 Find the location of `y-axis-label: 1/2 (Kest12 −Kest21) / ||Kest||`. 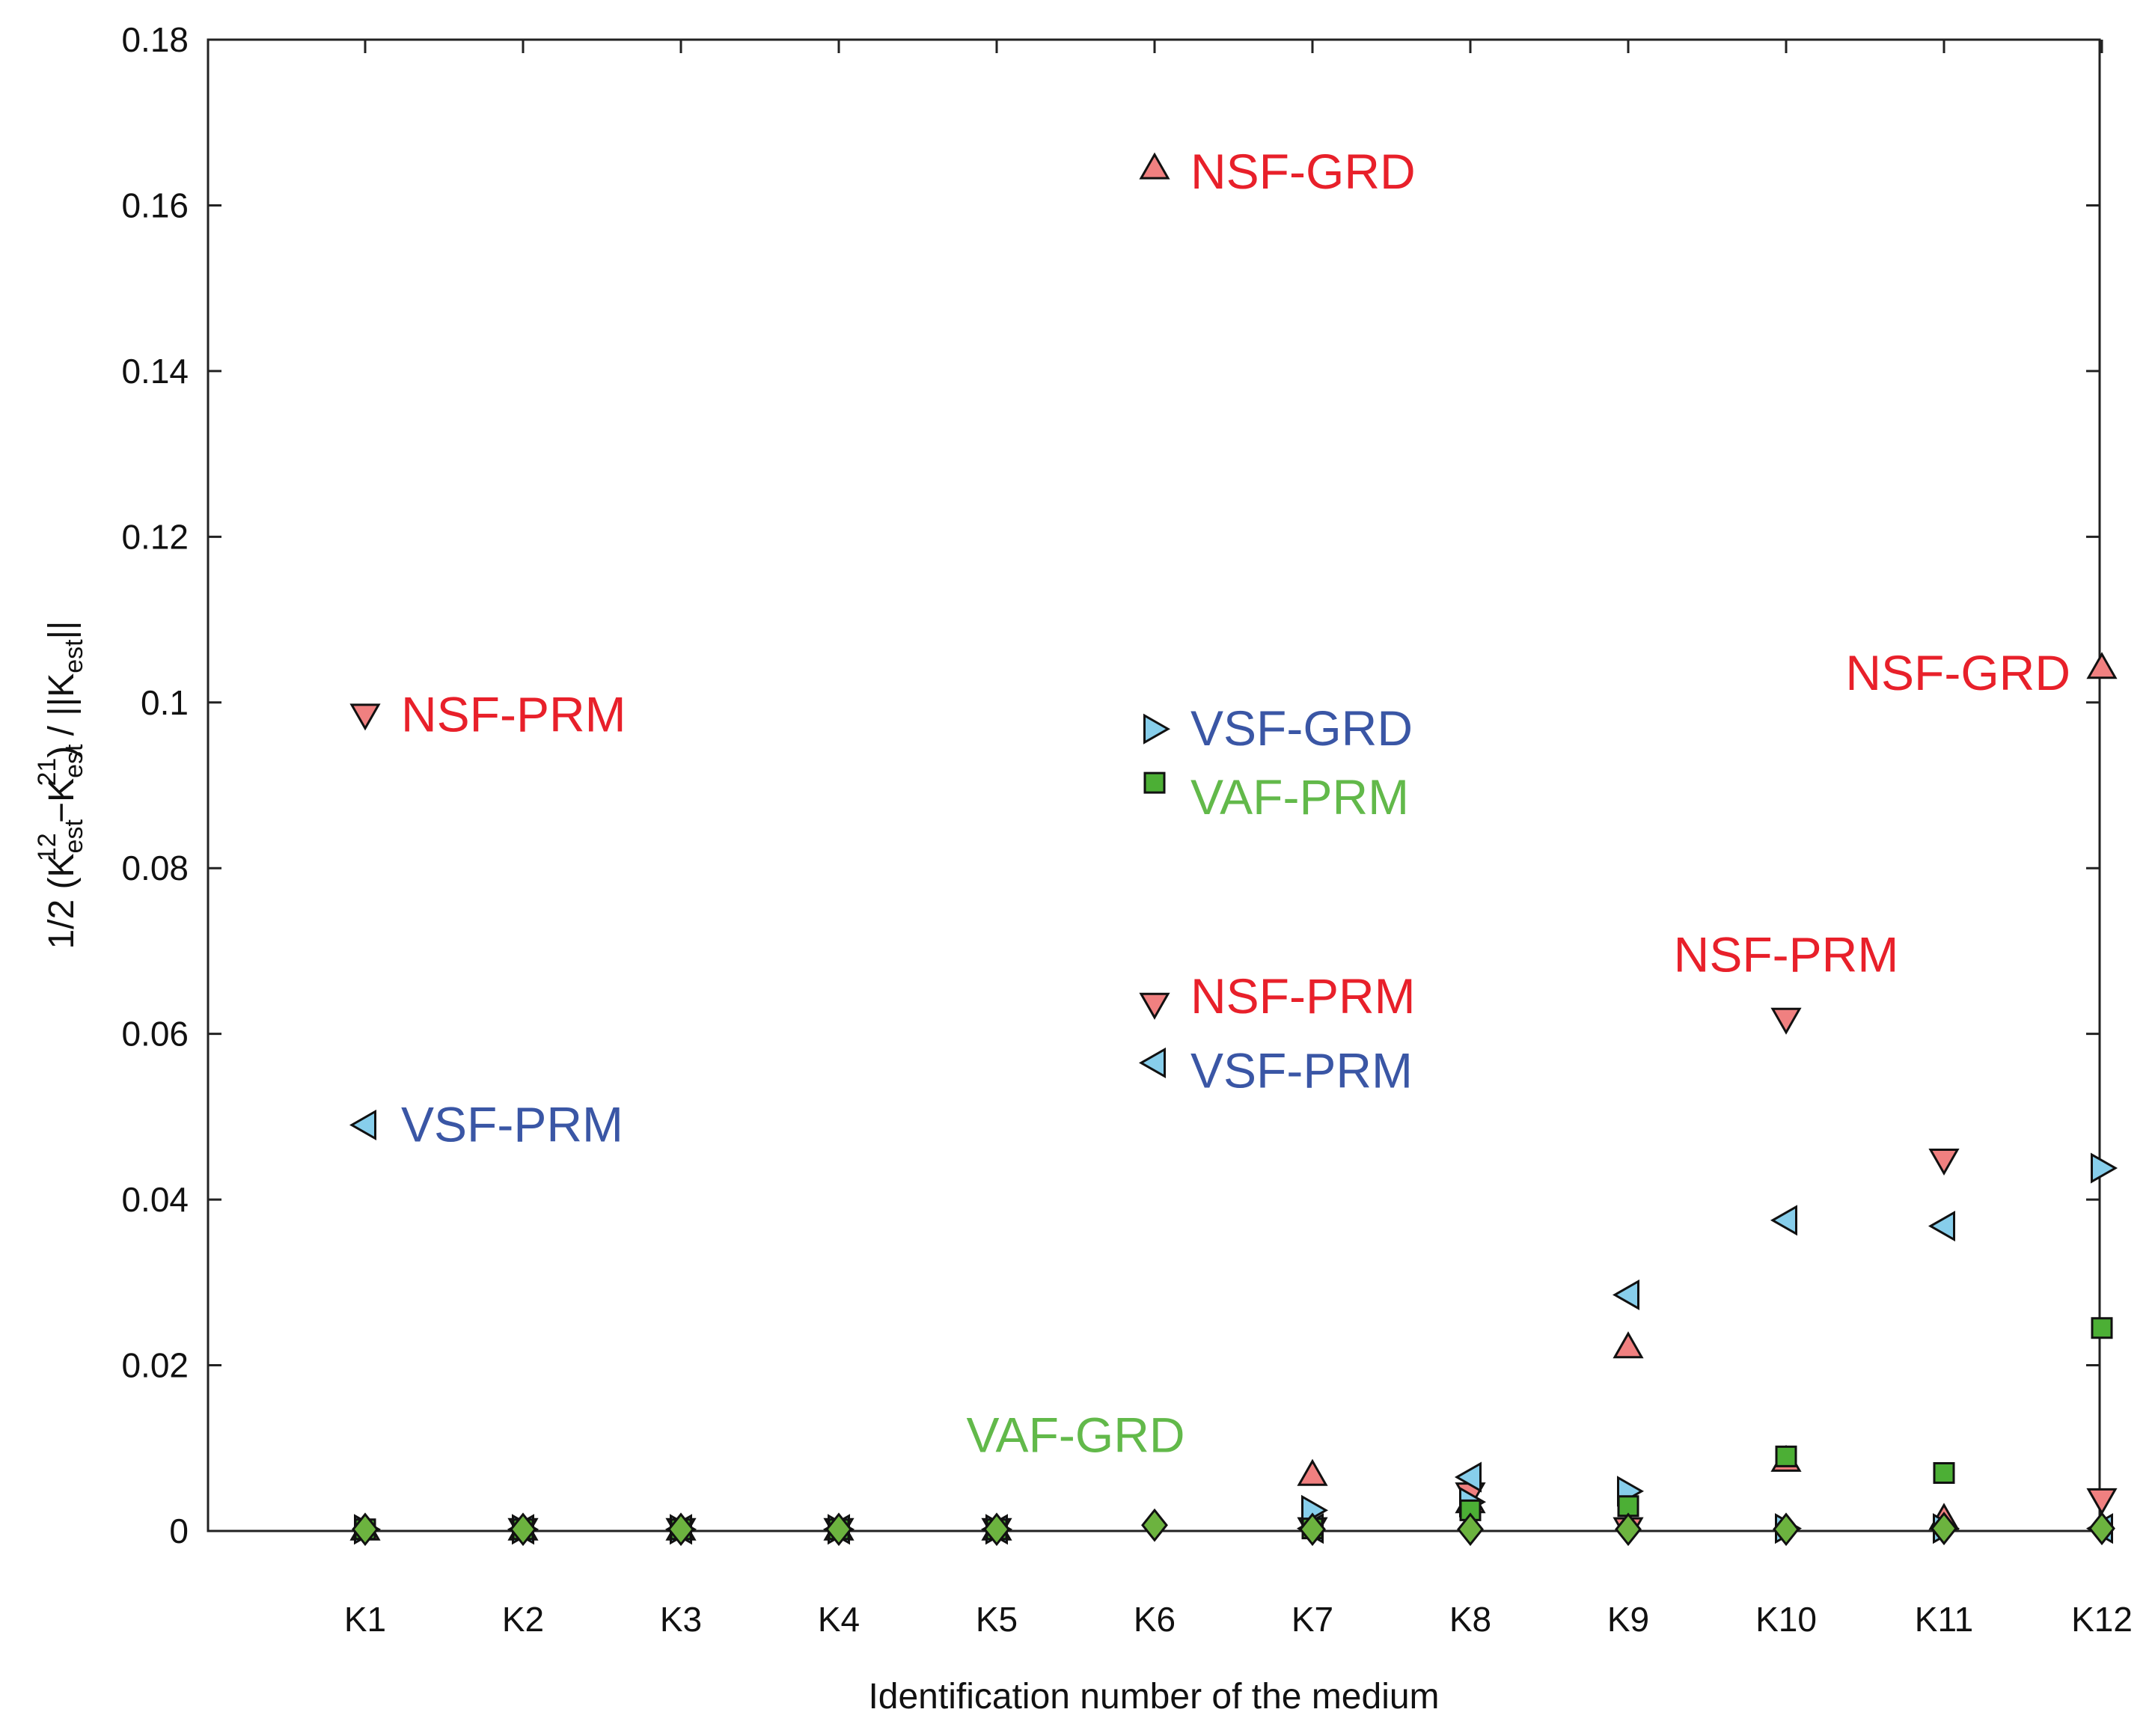

y-axis-label: 1/2 (Kest12 −Kest21) / ||Kest|| is located at coordinates (60, 785).